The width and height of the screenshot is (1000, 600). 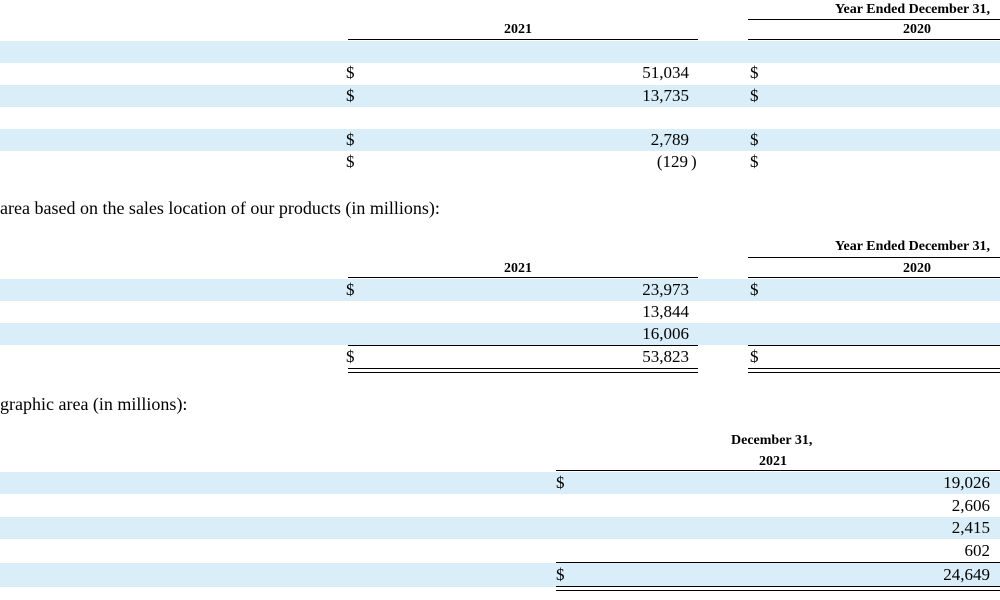 I want to click on section2-col-2021: 2021, so click(x=518, y=268).